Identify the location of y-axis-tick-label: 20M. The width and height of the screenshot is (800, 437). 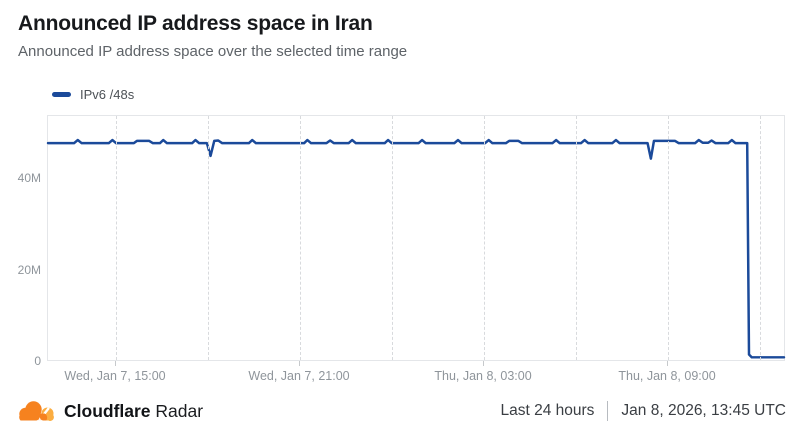
(29, 269).